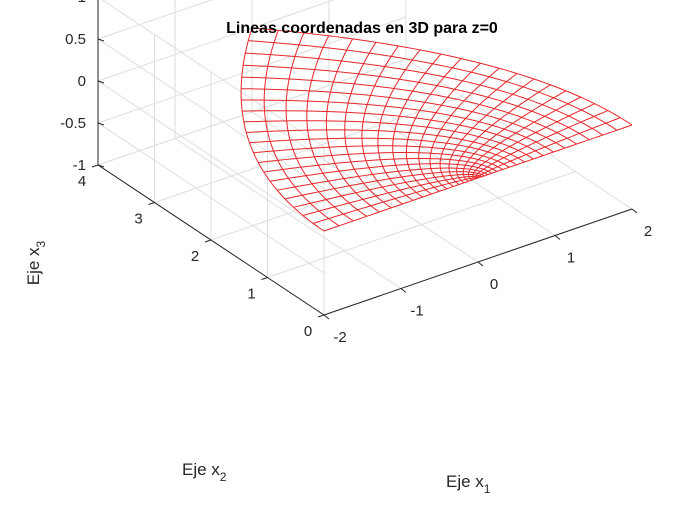 The image size is (700, 525). I want to click on y-tick-label-1: 1, so click(251, 294).